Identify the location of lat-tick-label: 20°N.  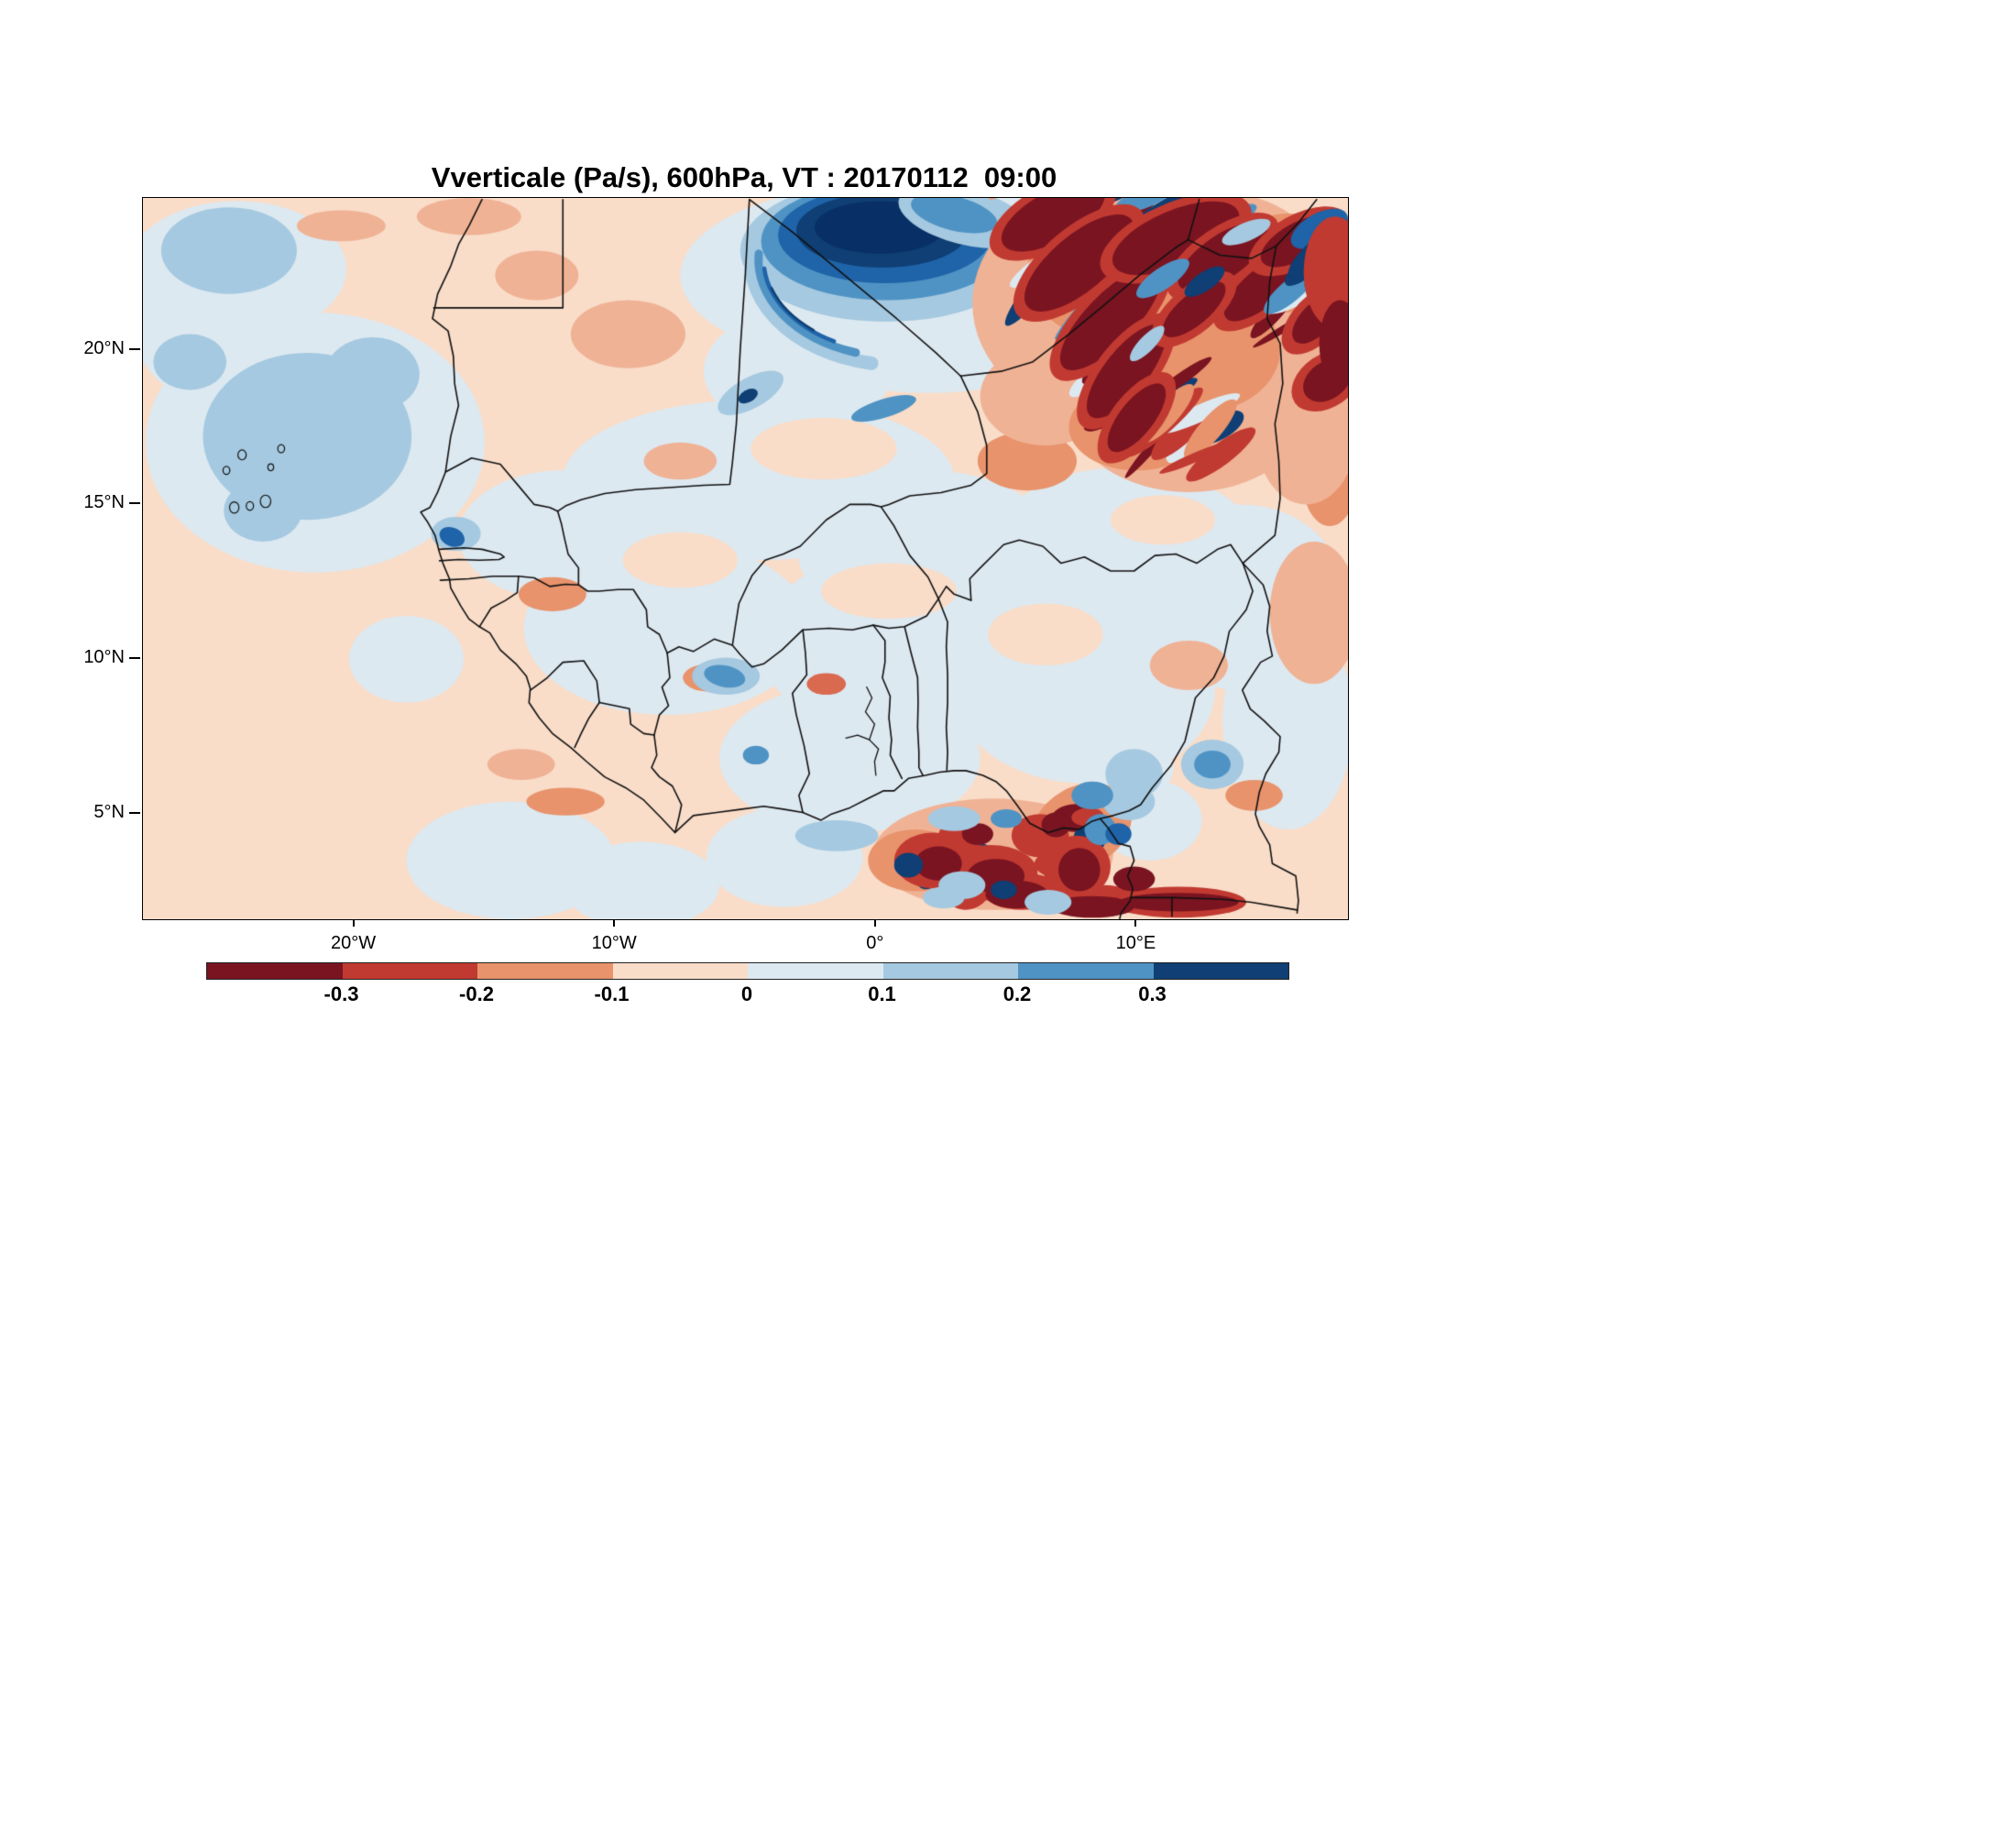
(104, 347).